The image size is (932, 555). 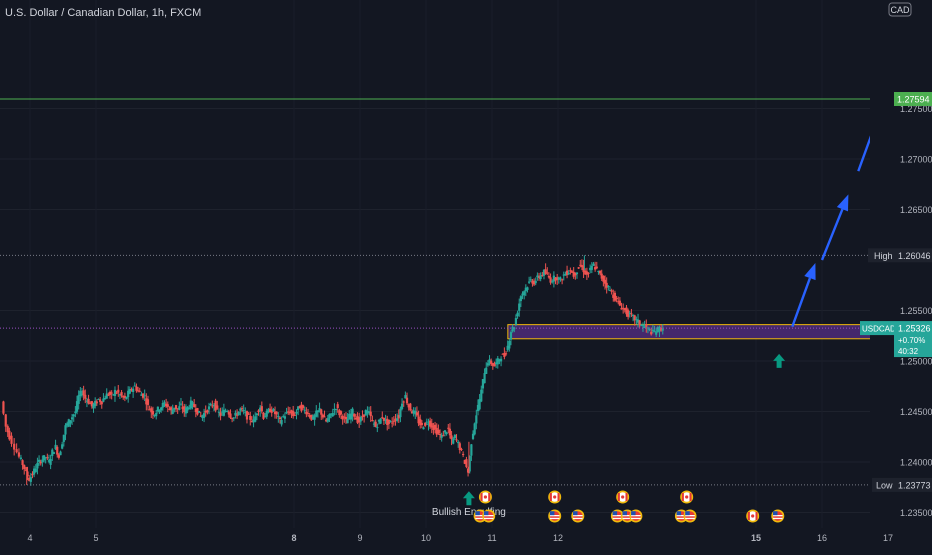 I want to click on low-name-tag, so click(x=883, y=484).